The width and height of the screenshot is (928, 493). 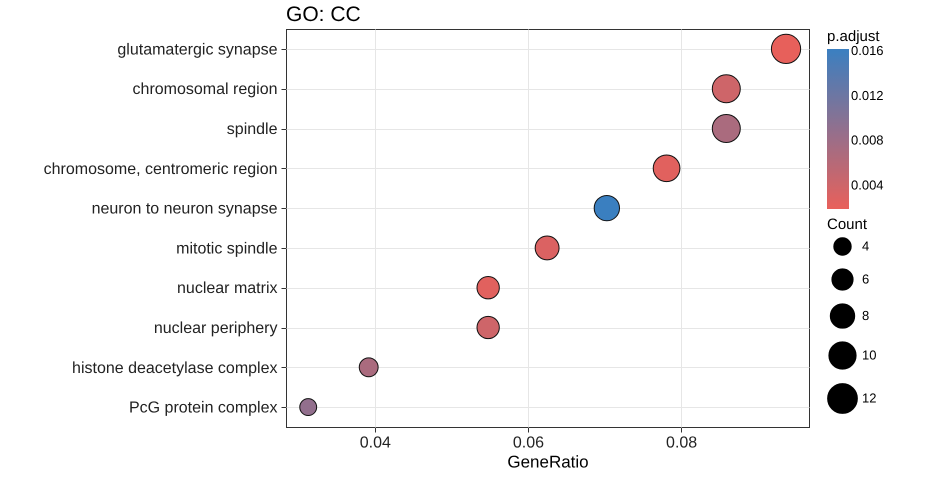 What do you see at coordinates (175, 368) in the screenshot?
I see `y-tick-label: histone deacetylase complex` at bounding box center [175, 368].